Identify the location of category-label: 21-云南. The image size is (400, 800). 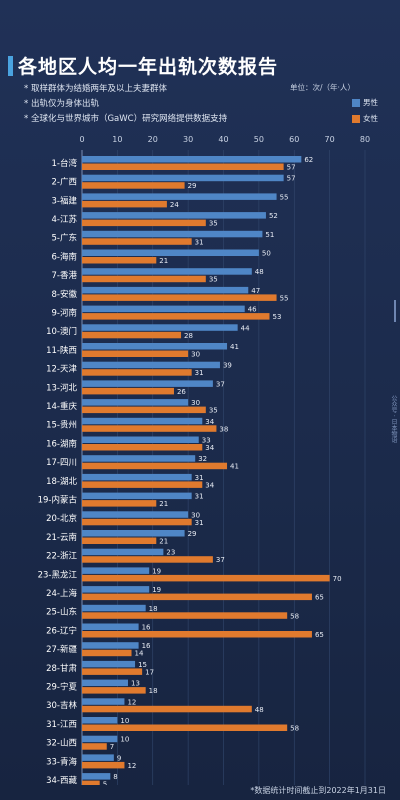
(61, 537).